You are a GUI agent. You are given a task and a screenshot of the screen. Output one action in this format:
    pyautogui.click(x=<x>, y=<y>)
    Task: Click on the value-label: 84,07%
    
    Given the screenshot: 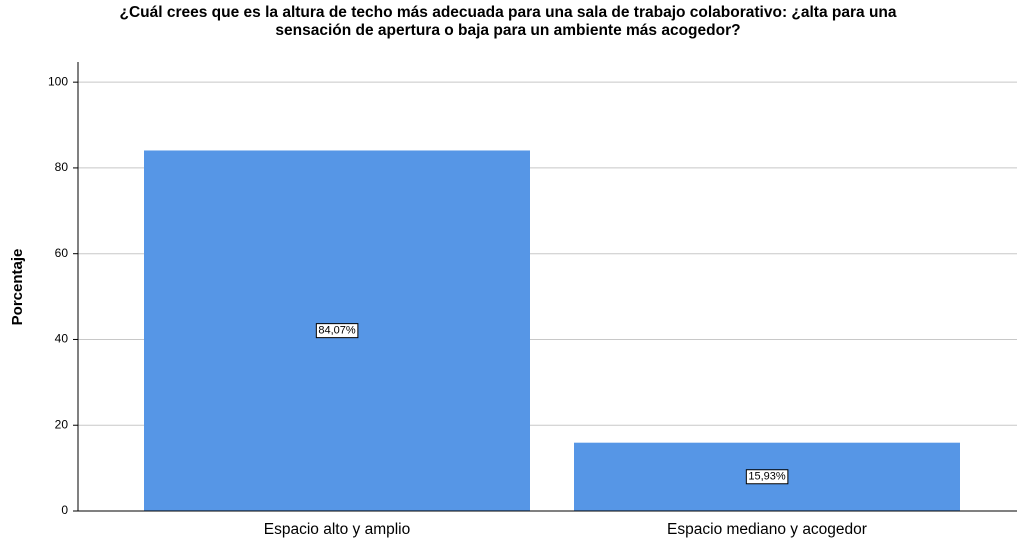 What is the action you would take?
    pyautogui.click(x=337, y=331)
    